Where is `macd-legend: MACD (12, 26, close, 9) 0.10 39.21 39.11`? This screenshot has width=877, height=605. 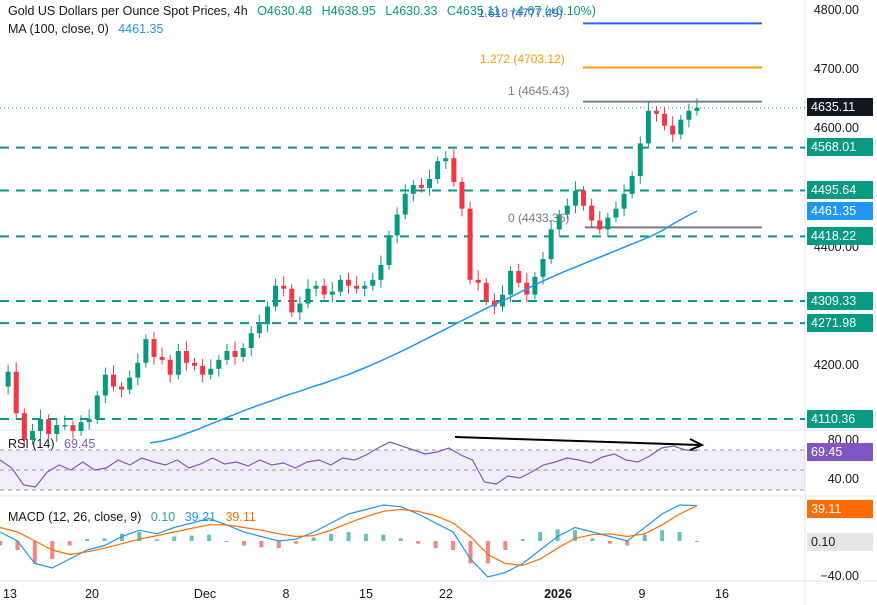
macd-legend: MACD (12, 26, close, 9) 0.10 39.21 39.11 is located at coordinates (135, 517).